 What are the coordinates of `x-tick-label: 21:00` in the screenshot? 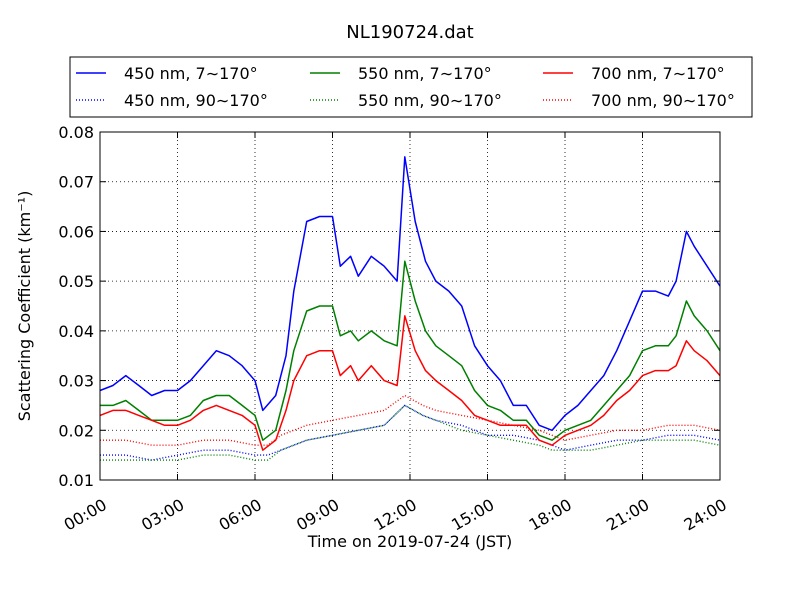 It's located at (627, 515).